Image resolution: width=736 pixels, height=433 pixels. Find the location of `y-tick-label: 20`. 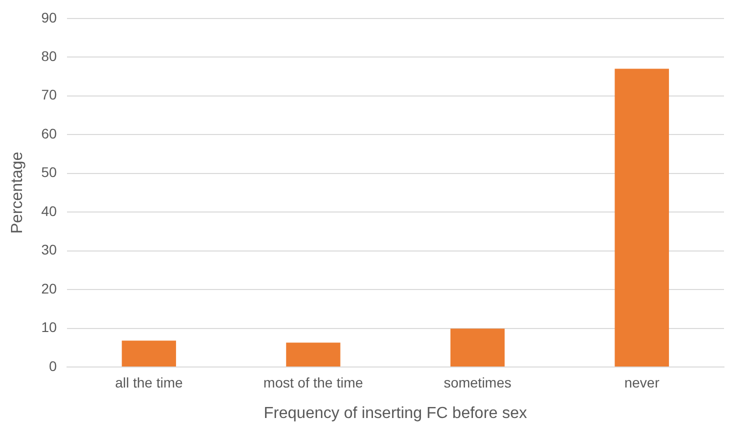

y-tick-label: 20 is located at coordinates (49, 288).